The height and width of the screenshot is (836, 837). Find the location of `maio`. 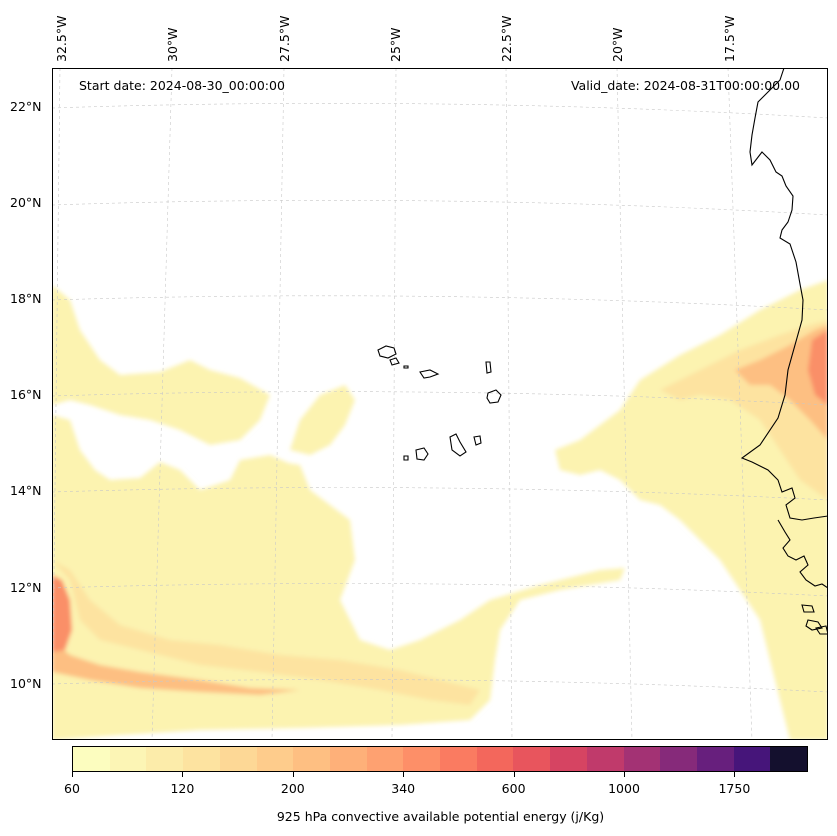

maio is located at coordinates (477, 440).